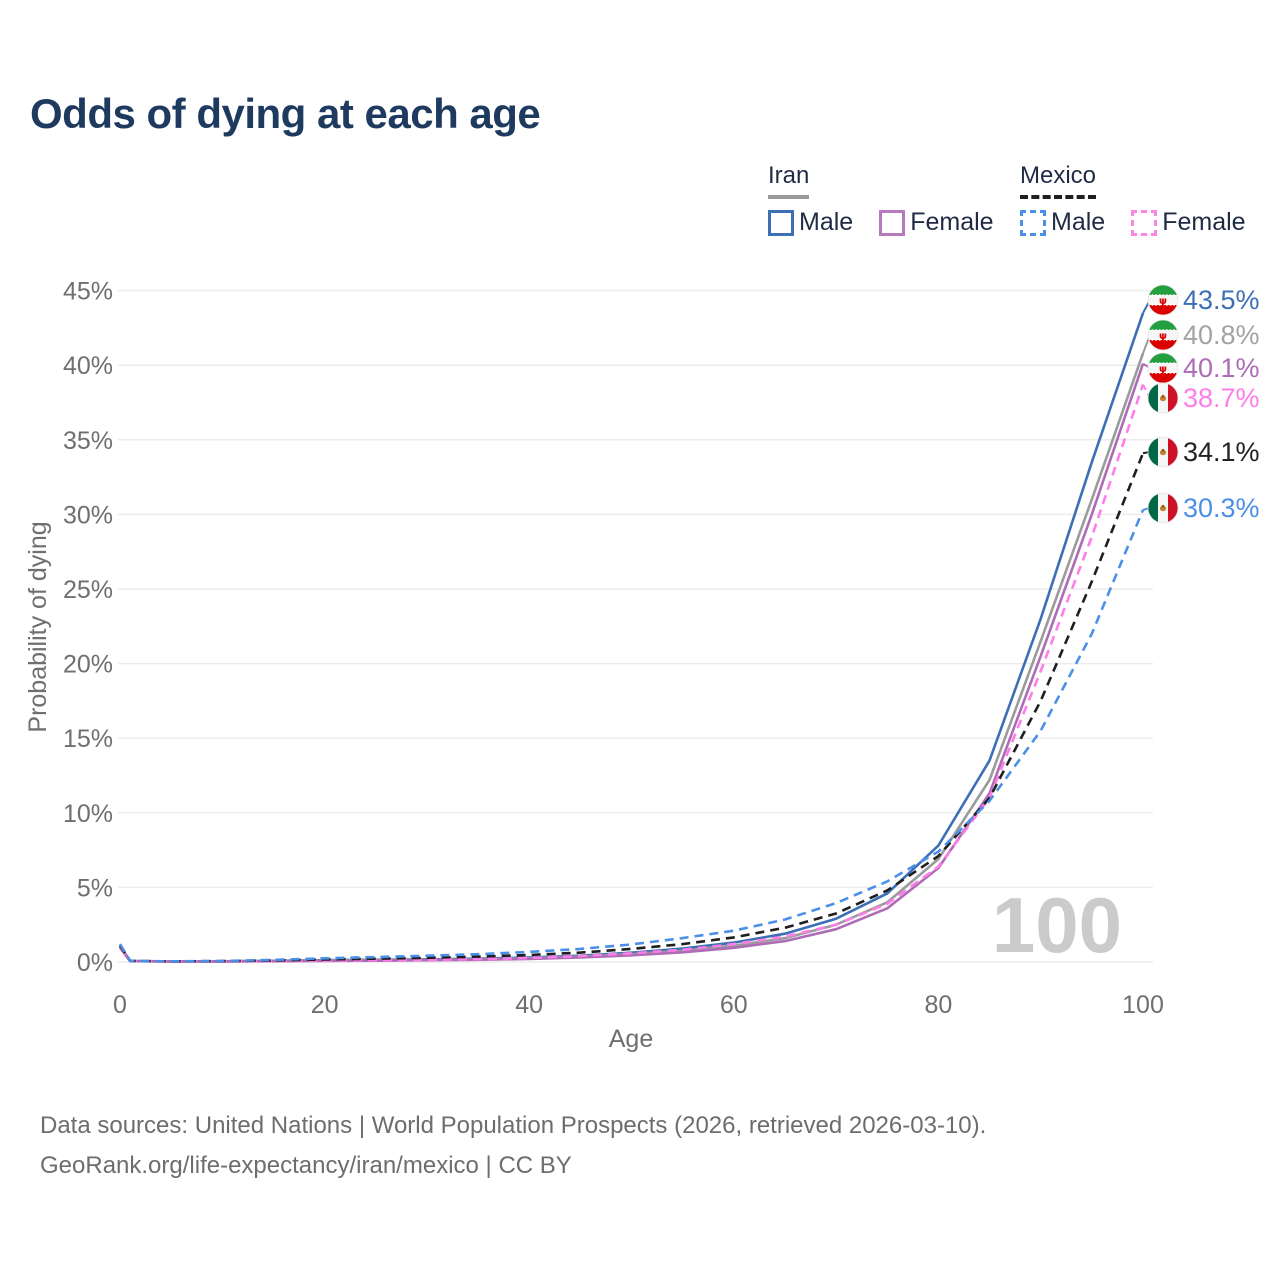  Describe the element at coordinates (88, 292) in the screenshot. I see `y-axis-tick: 45%` at that location.